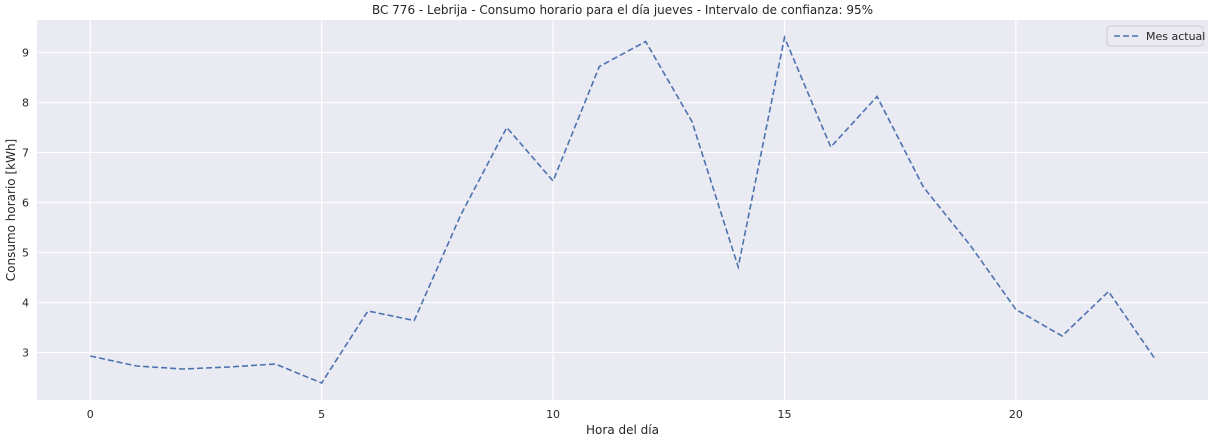  I want to click on y-tick-label: 4, so click(25, 303).